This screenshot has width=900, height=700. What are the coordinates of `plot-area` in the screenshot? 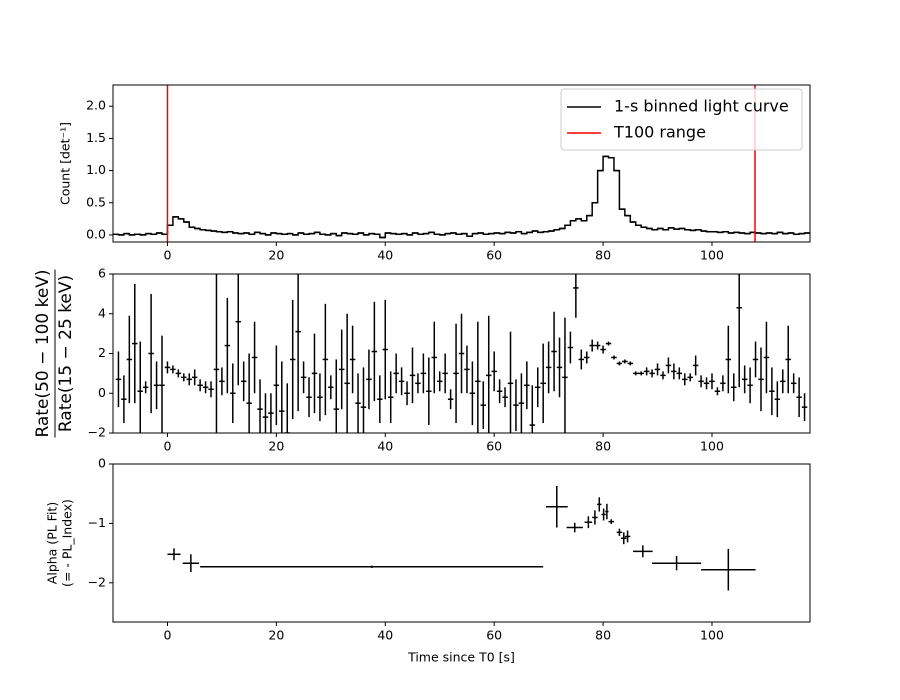 It's located at (461, 538).